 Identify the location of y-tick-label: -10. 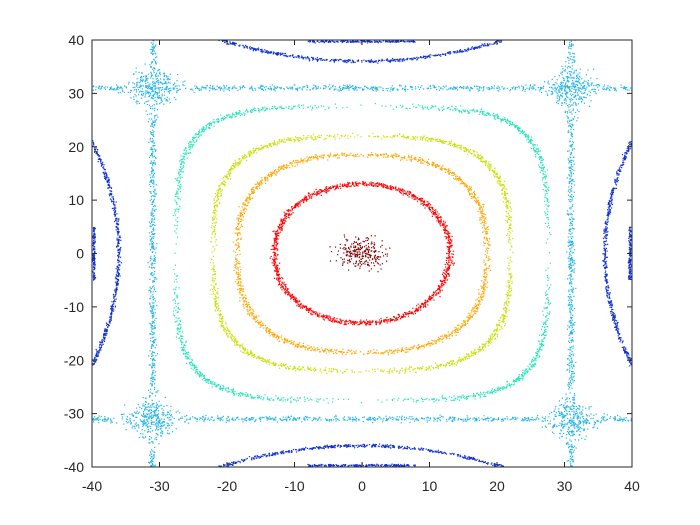
(74, 307).